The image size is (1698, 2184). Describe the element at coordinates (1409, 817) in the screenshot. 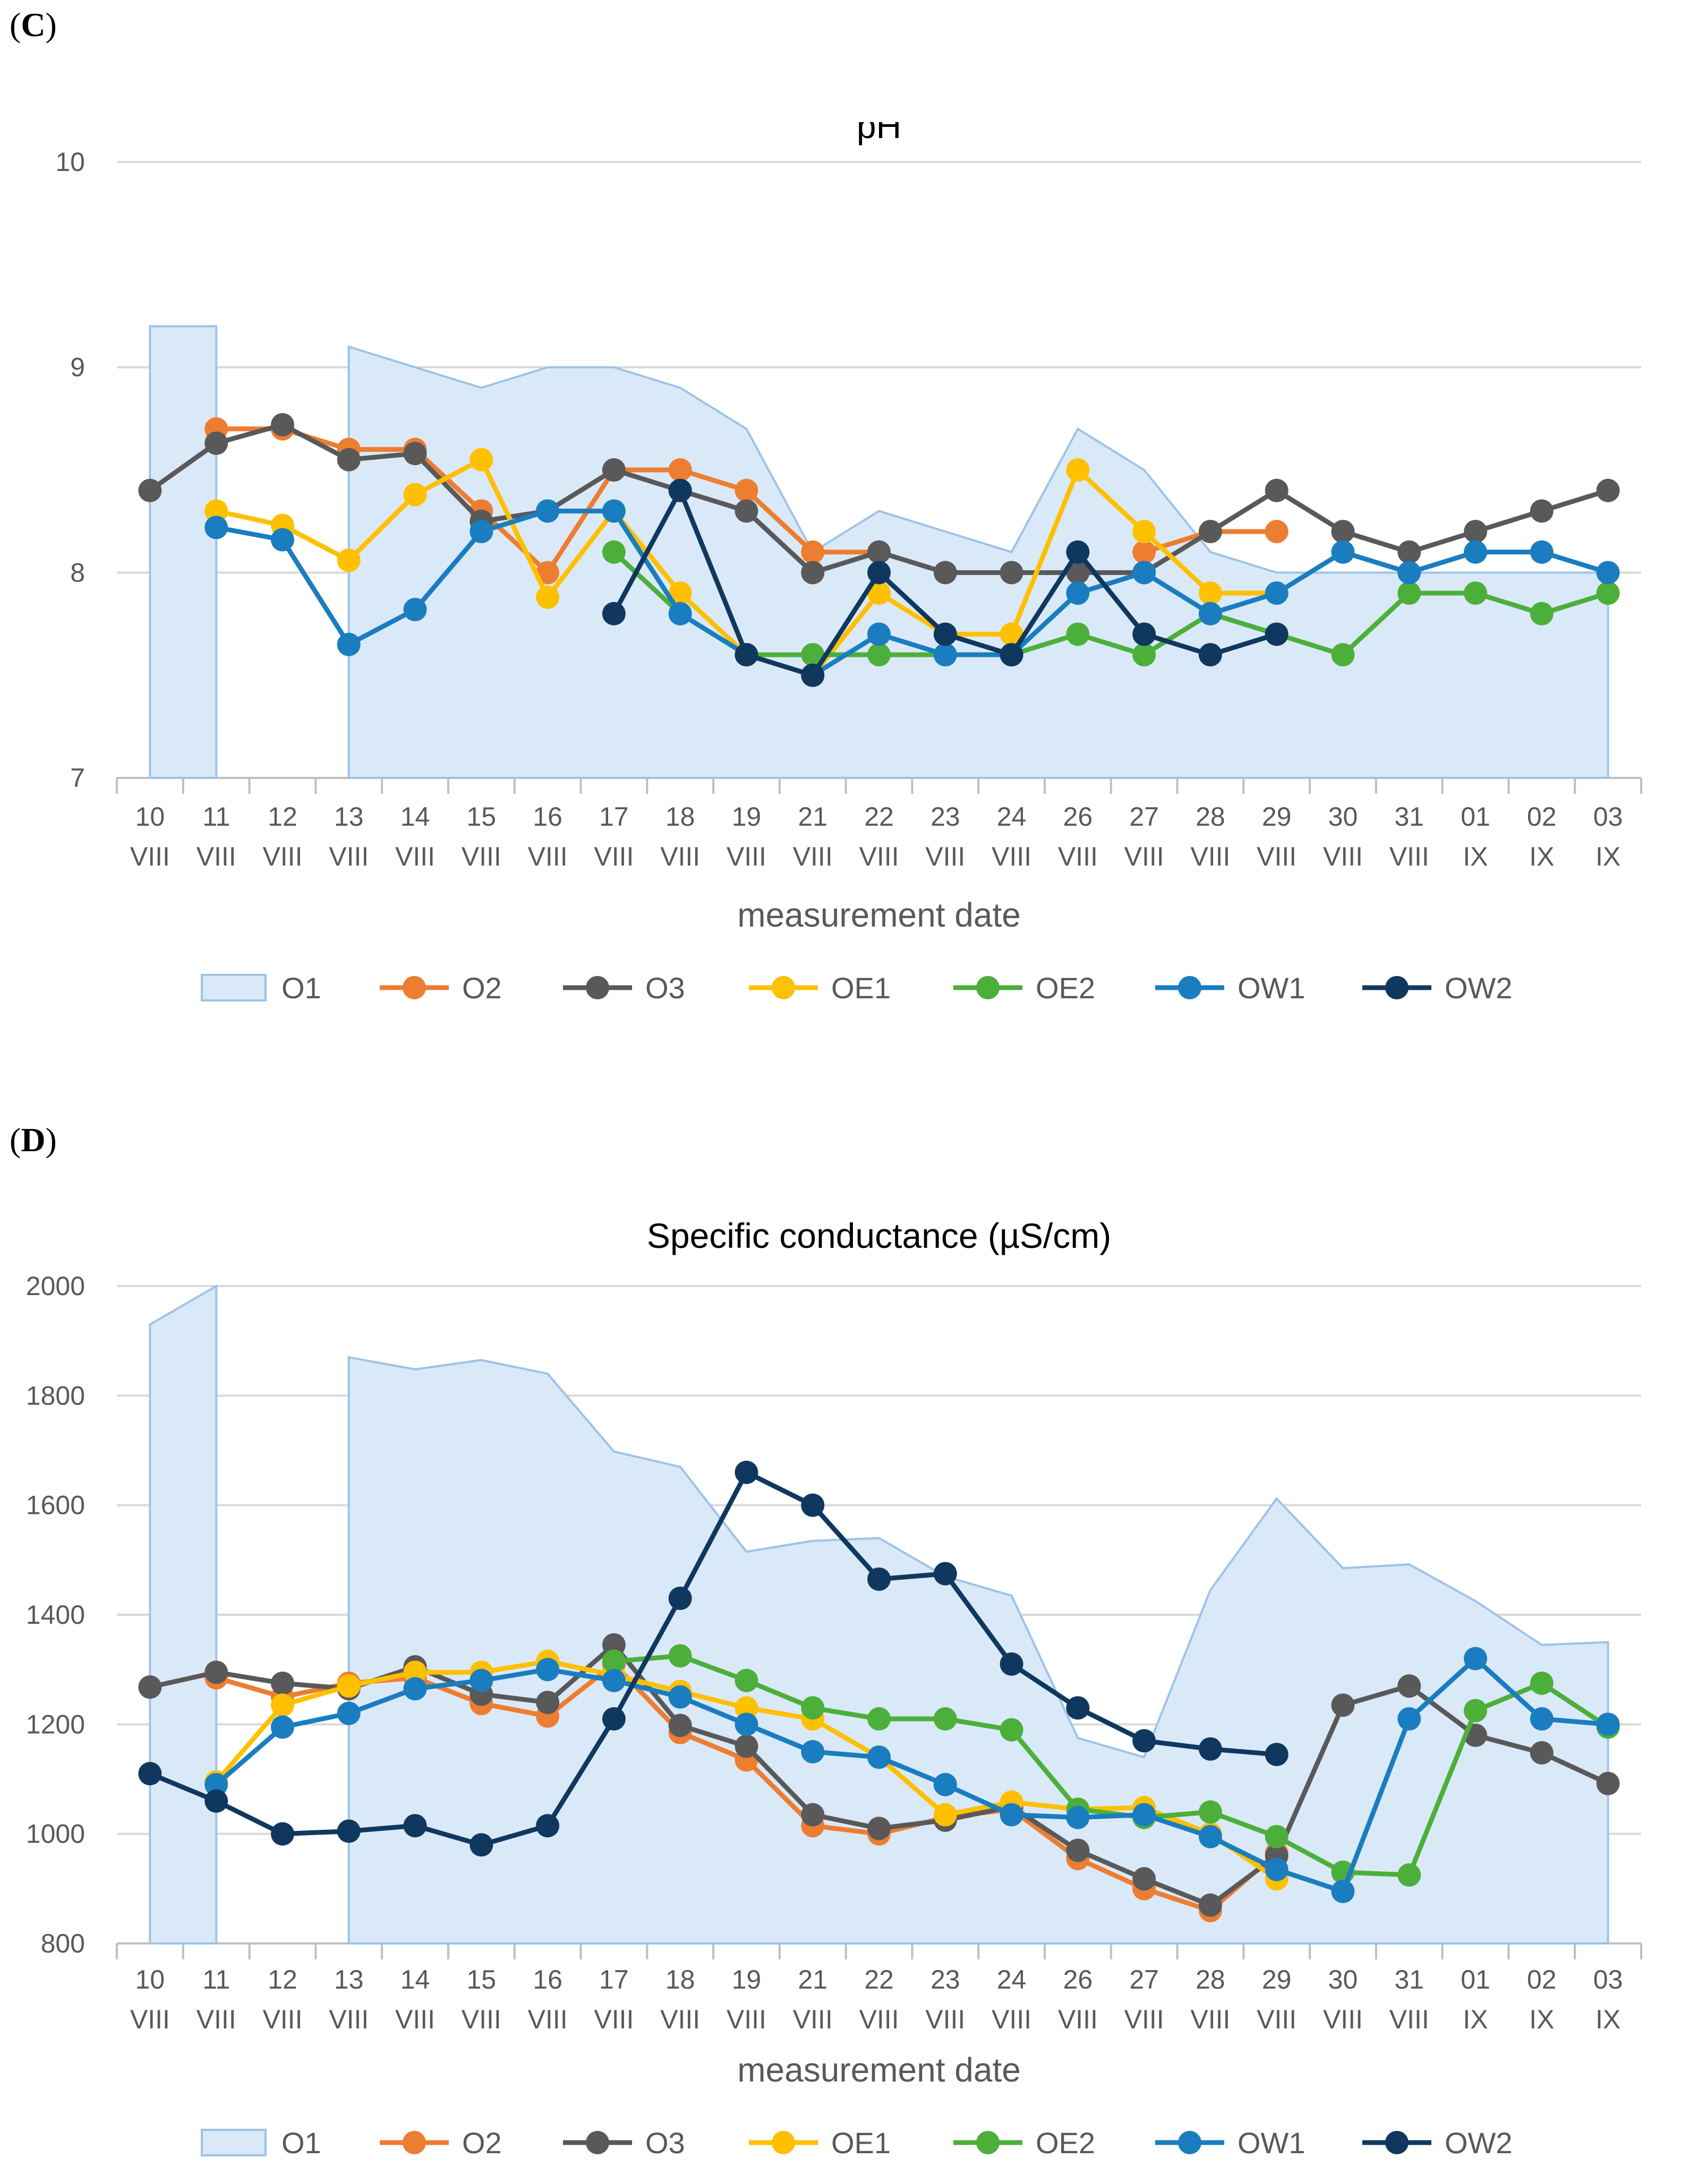

I see `x-tick-label-day: 31` at that location.